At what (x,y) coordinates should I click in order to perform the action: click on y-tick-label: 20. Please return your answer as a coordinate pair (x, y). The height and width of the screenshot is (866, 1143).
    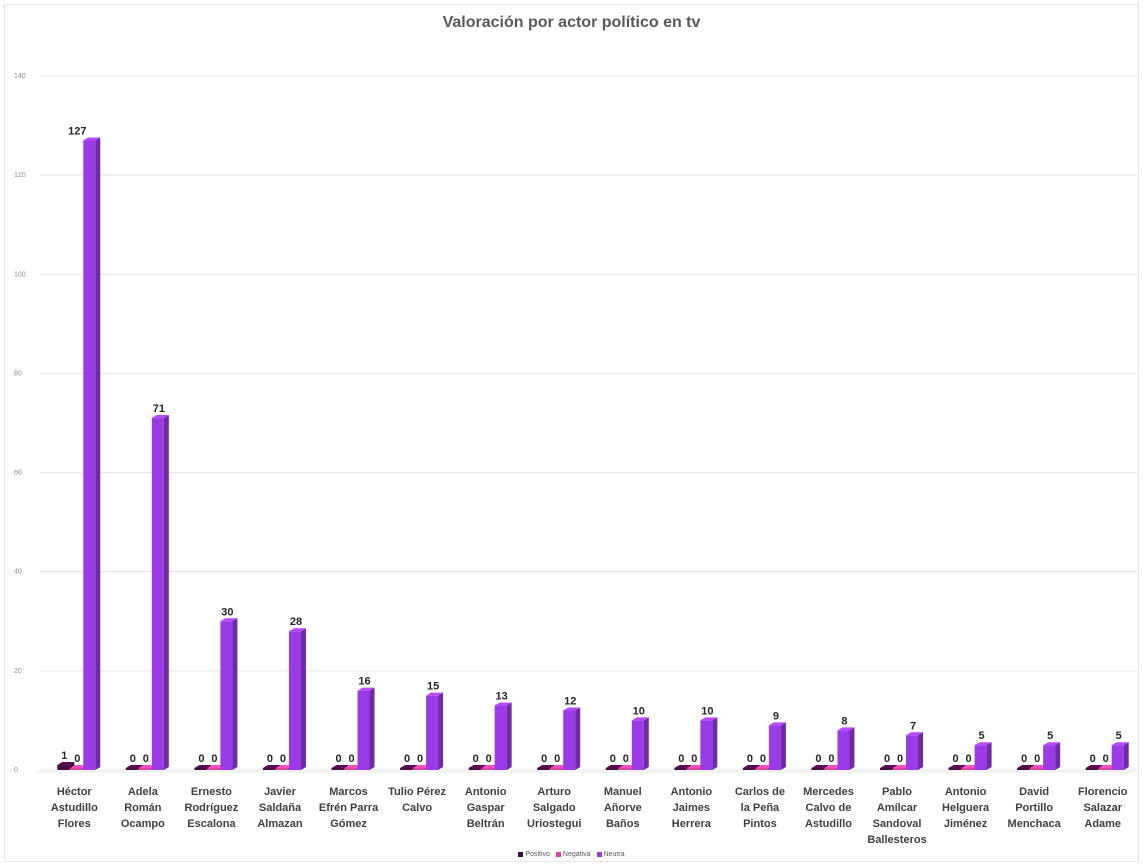
    Looking at the image, I should click on (18, 671).